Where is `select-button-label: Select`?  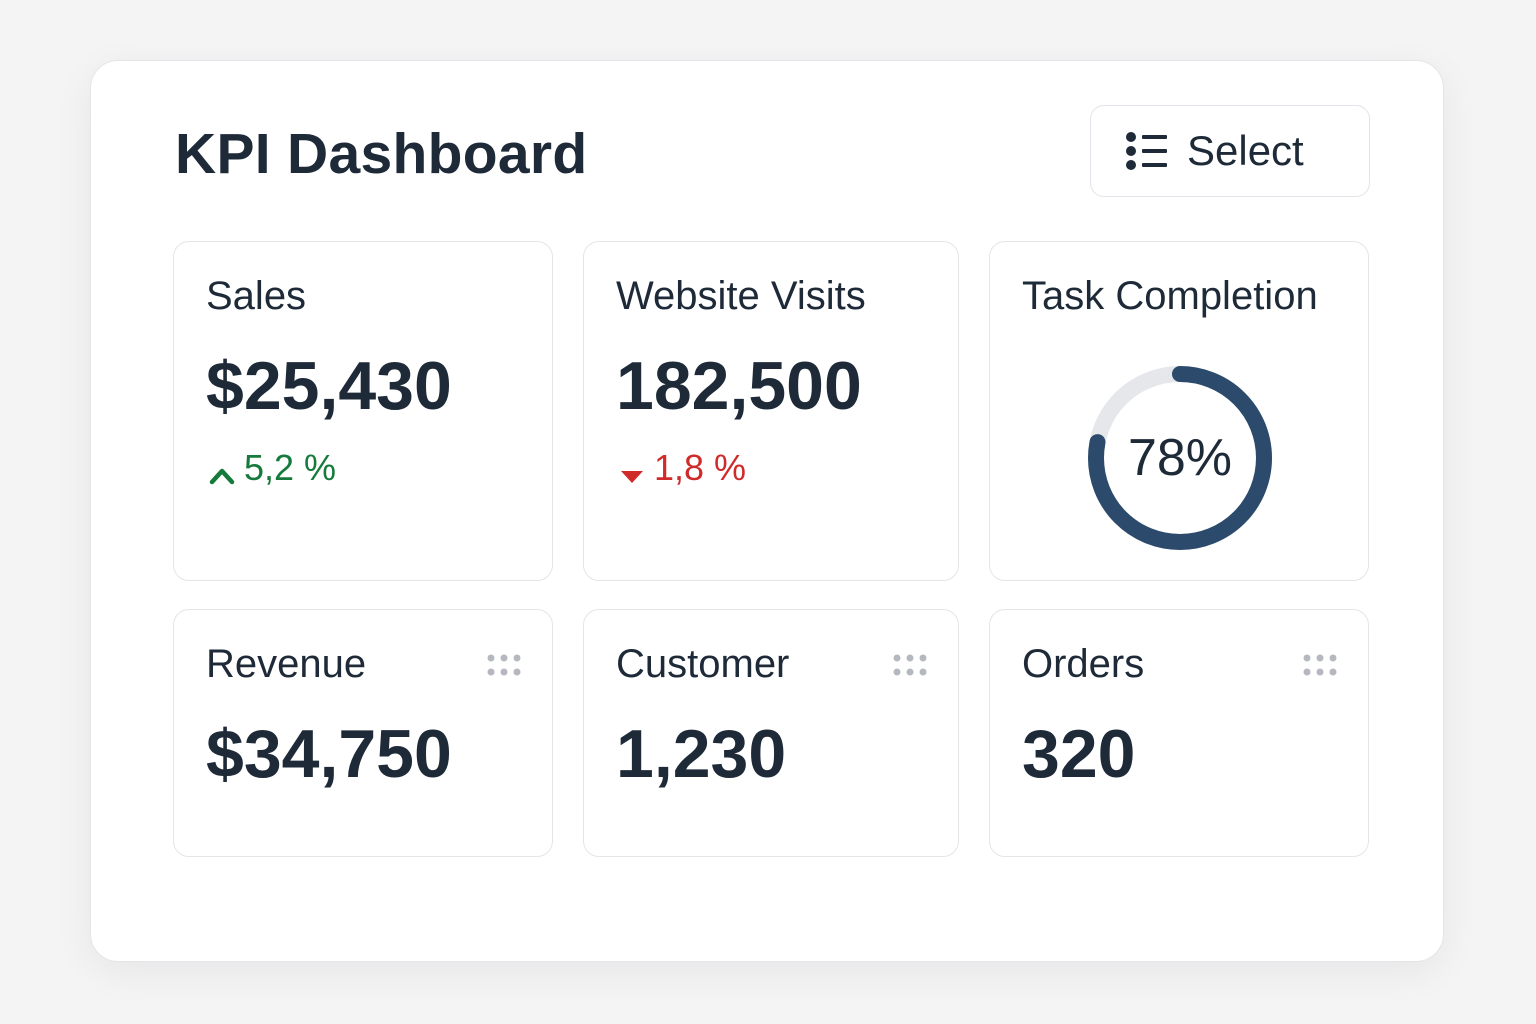
select-button-label: Select is located at coordinates (1245, 150).